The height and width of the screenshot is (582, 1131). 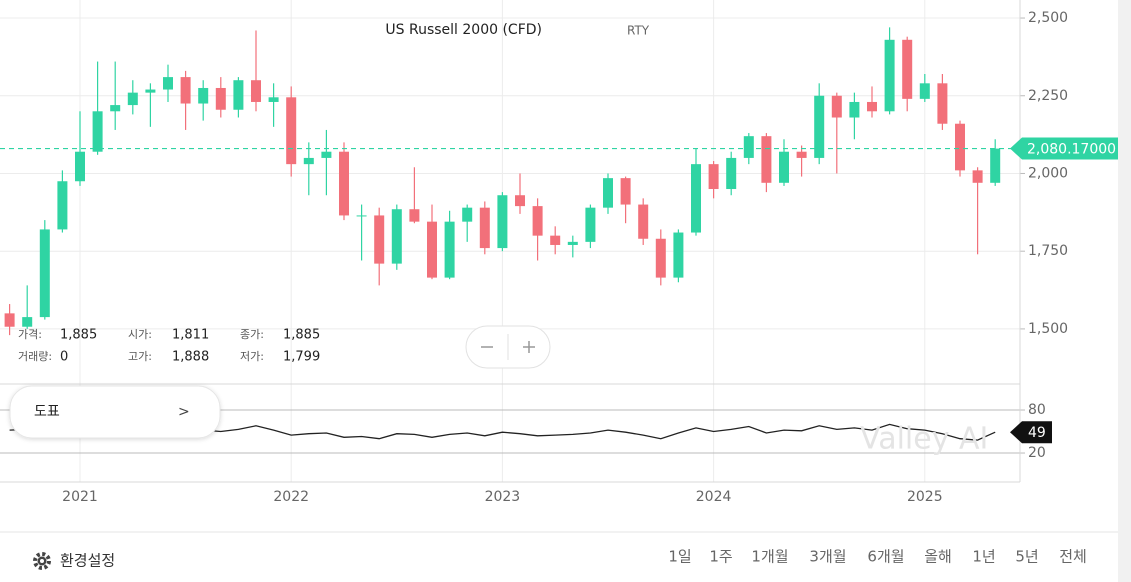 I want to click on y-tick-label: 20, so click(x=1037, y=453).